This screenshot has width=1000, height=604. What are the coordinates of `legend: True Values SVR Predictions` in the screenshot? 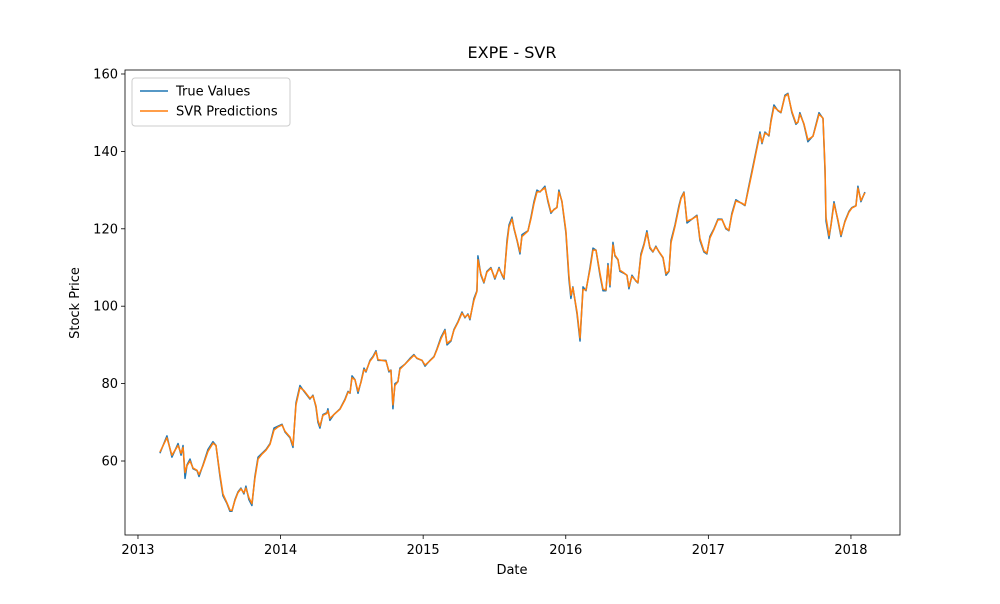 It's located at (211, 102).